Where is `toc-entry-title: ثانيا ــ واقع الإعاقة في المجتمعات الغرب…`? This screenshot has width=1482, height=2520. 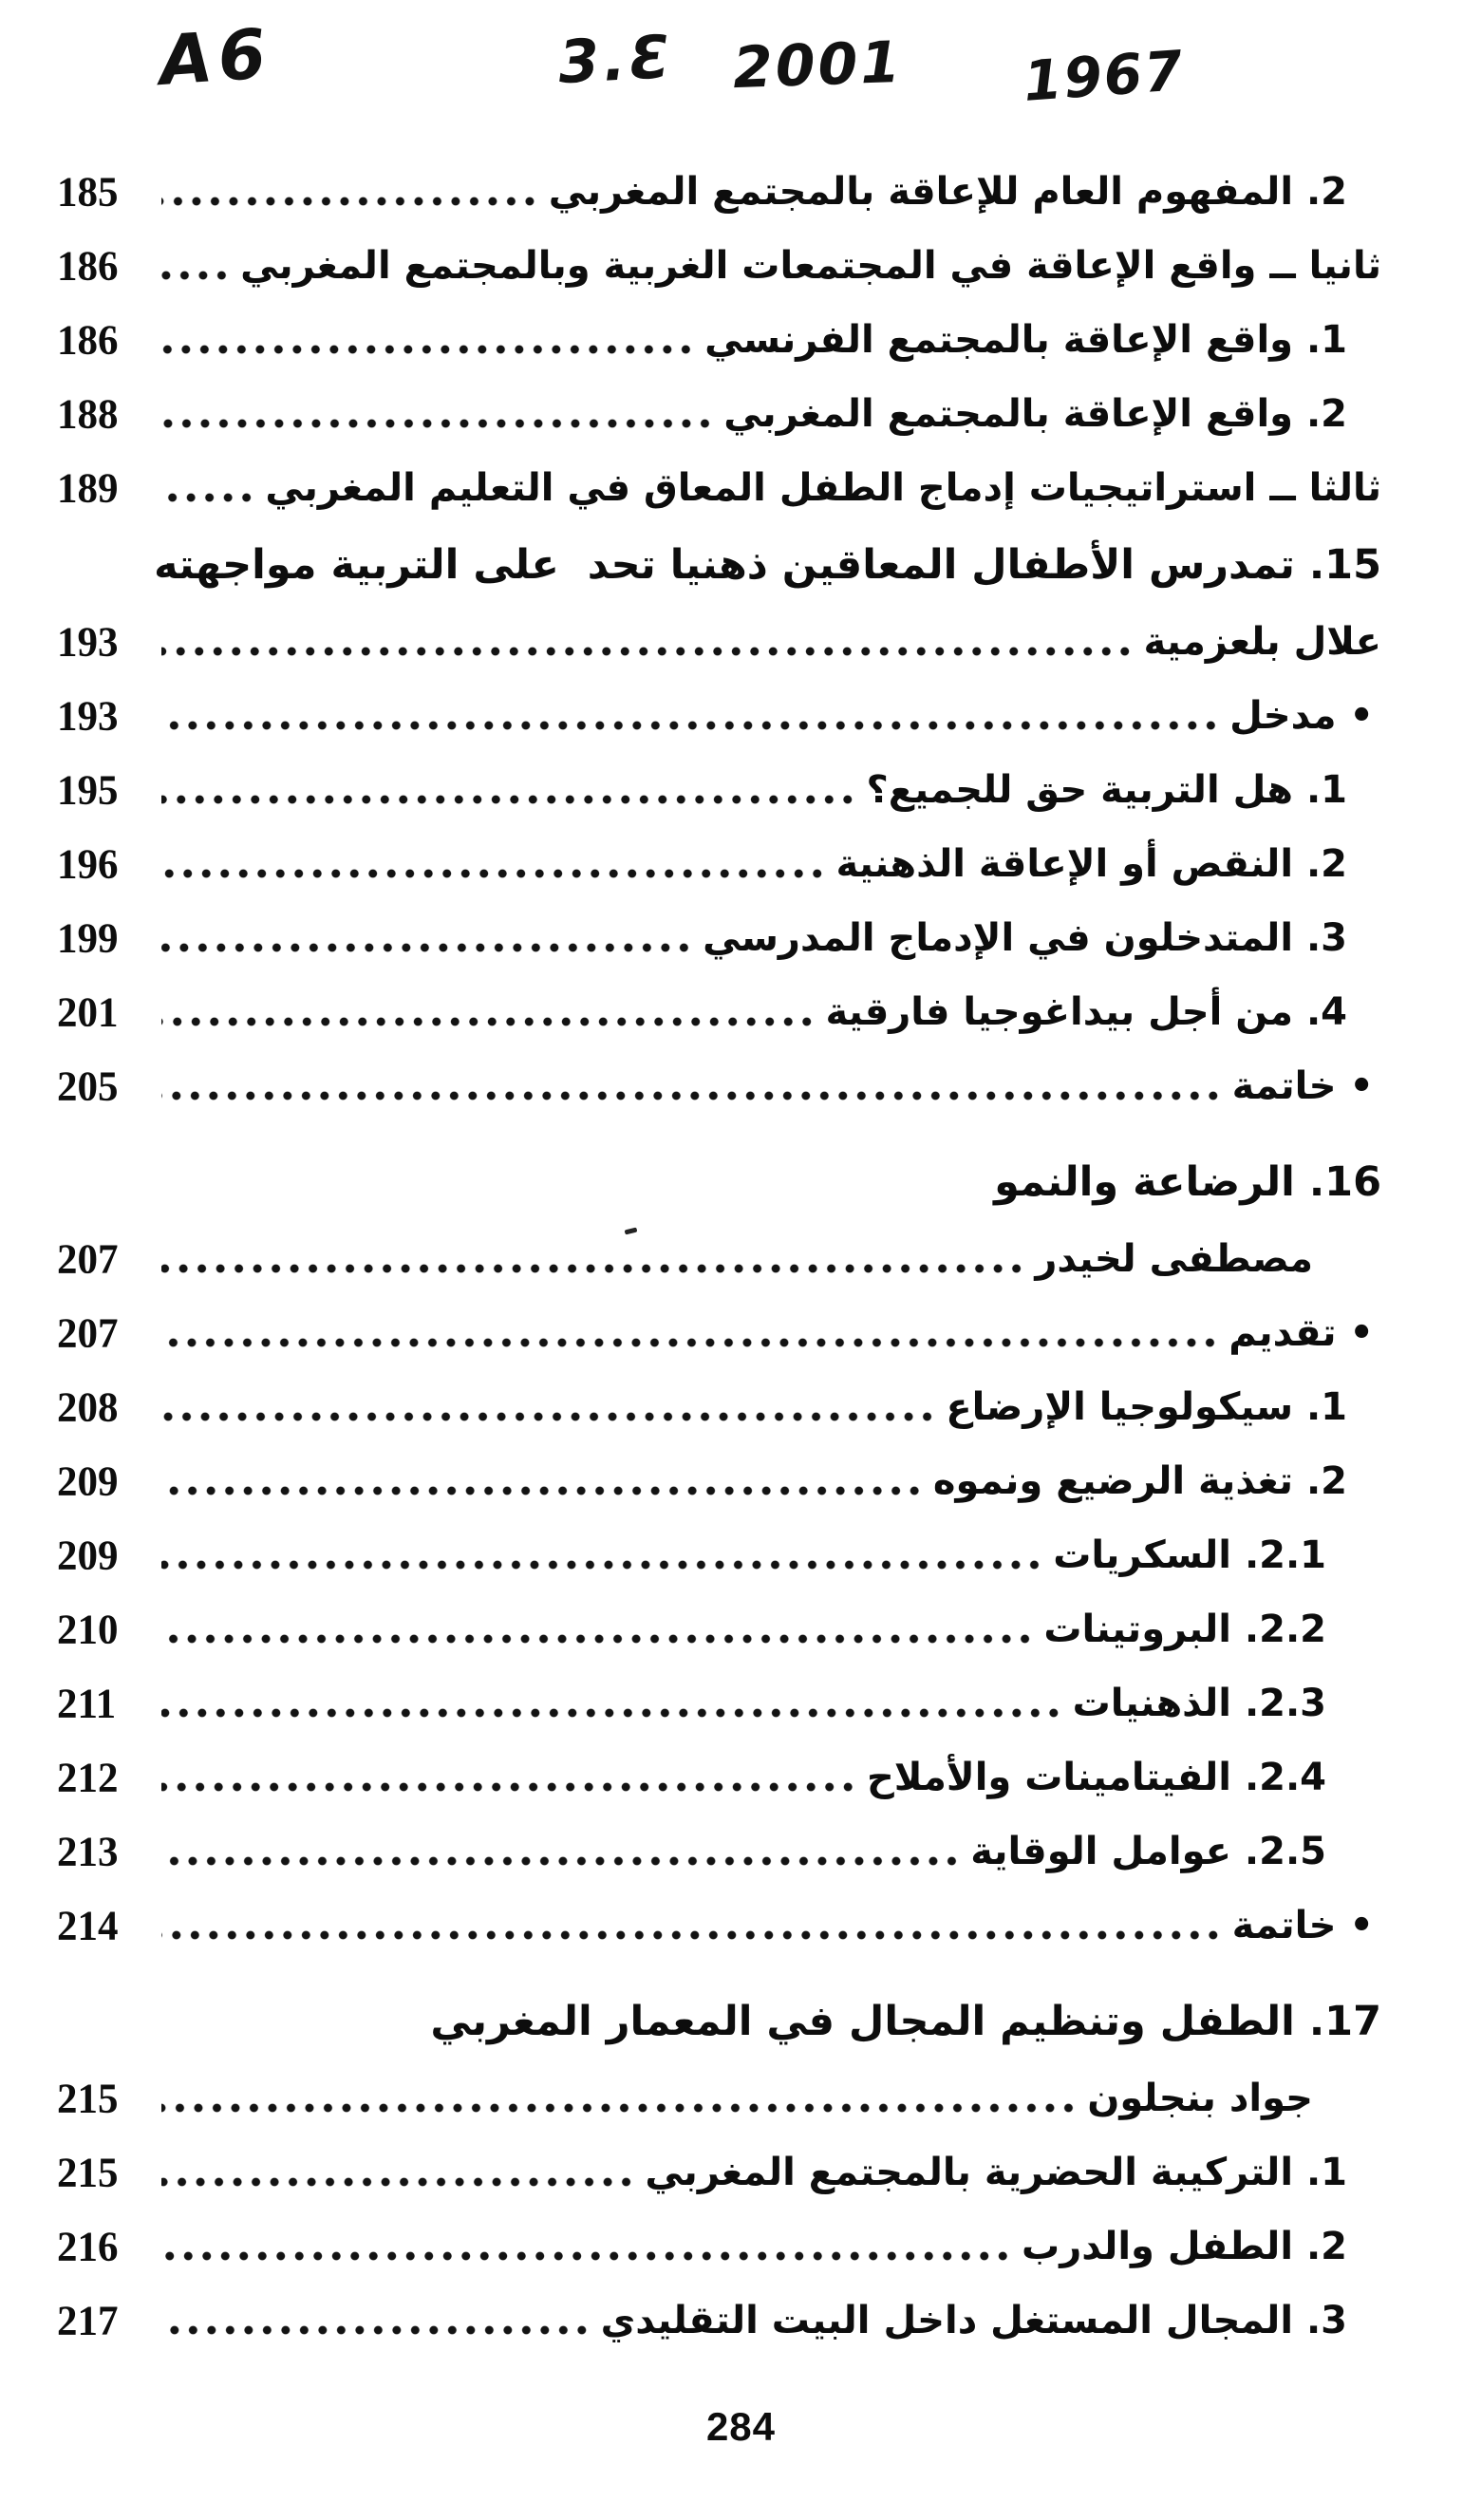 toc-entry-title: ثانيا ــ واقع الإعاقة في المجتمعات الغرب… is located at coordinates (810, 266).